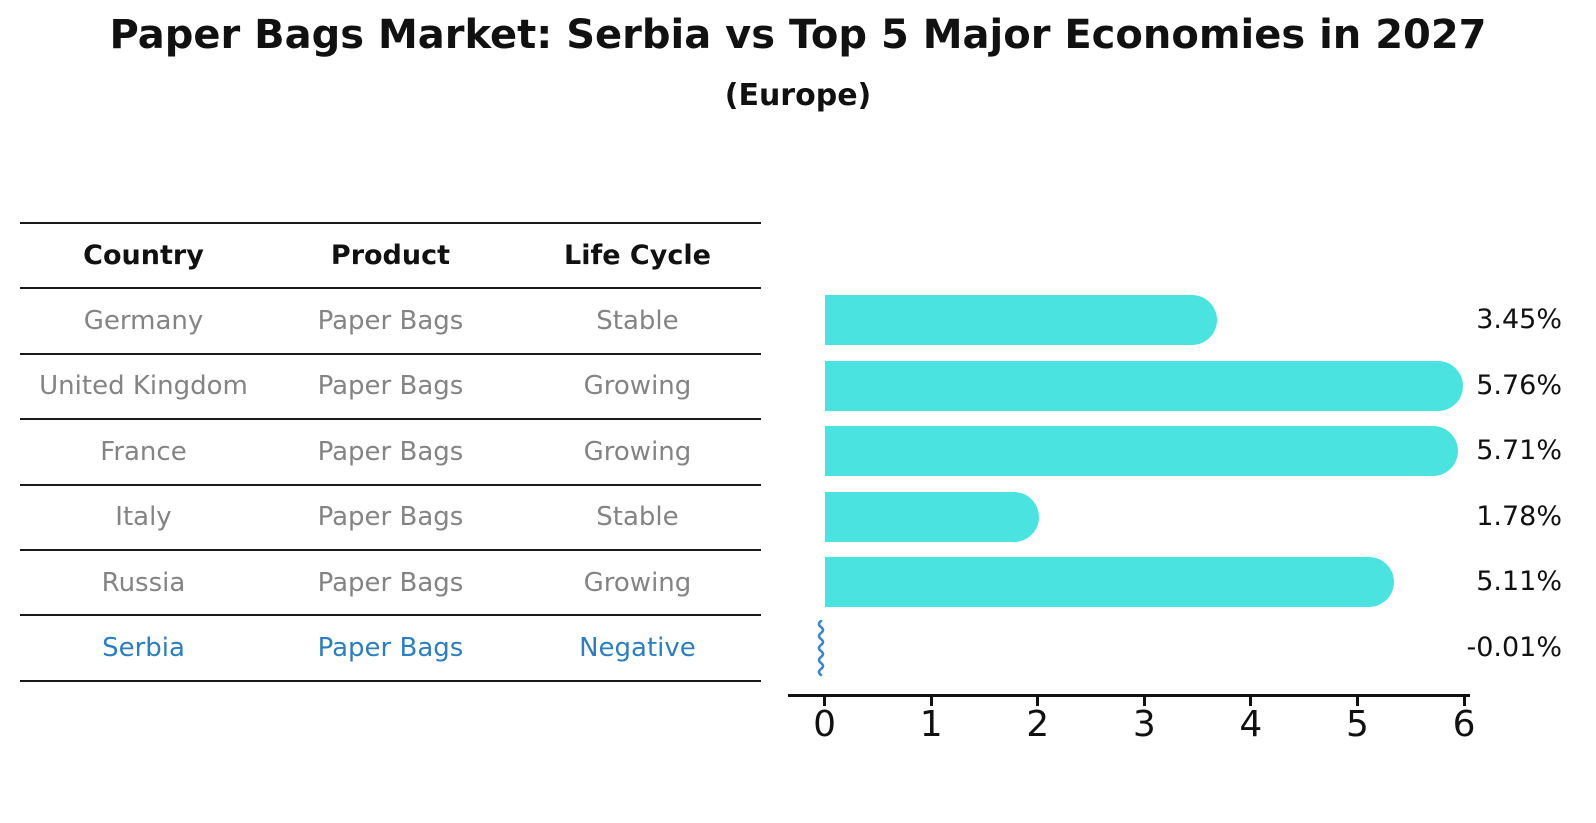 The image size is (1596, 823). Describe the element at coordinates (1464, 724) in the screenshot. I see `x-axis-tick-label-6: 6` at that location.